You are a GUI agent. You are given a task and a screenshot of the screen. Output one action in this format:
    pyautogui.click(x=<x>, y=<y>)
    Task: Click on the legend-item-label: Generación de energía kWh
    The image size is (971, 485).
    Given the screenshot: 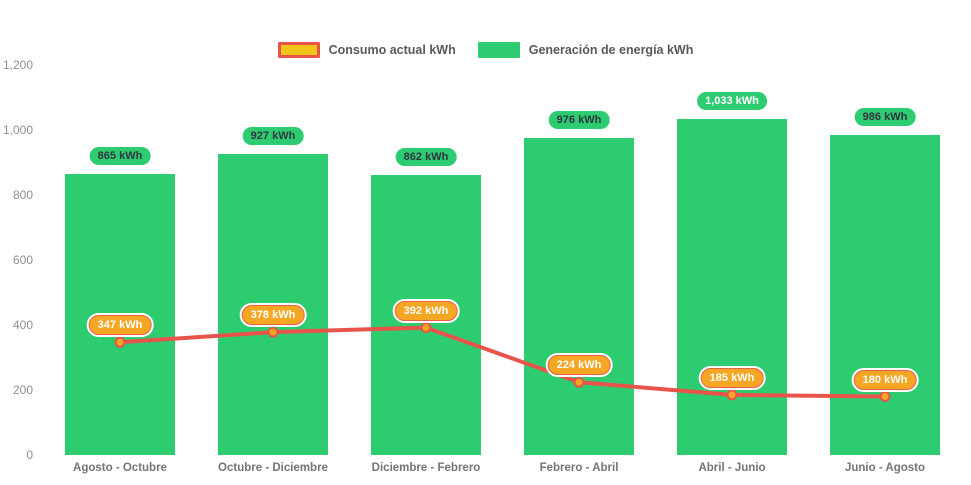 What is the action you would take?
    pyautogui.click(x=611, y=50)
    